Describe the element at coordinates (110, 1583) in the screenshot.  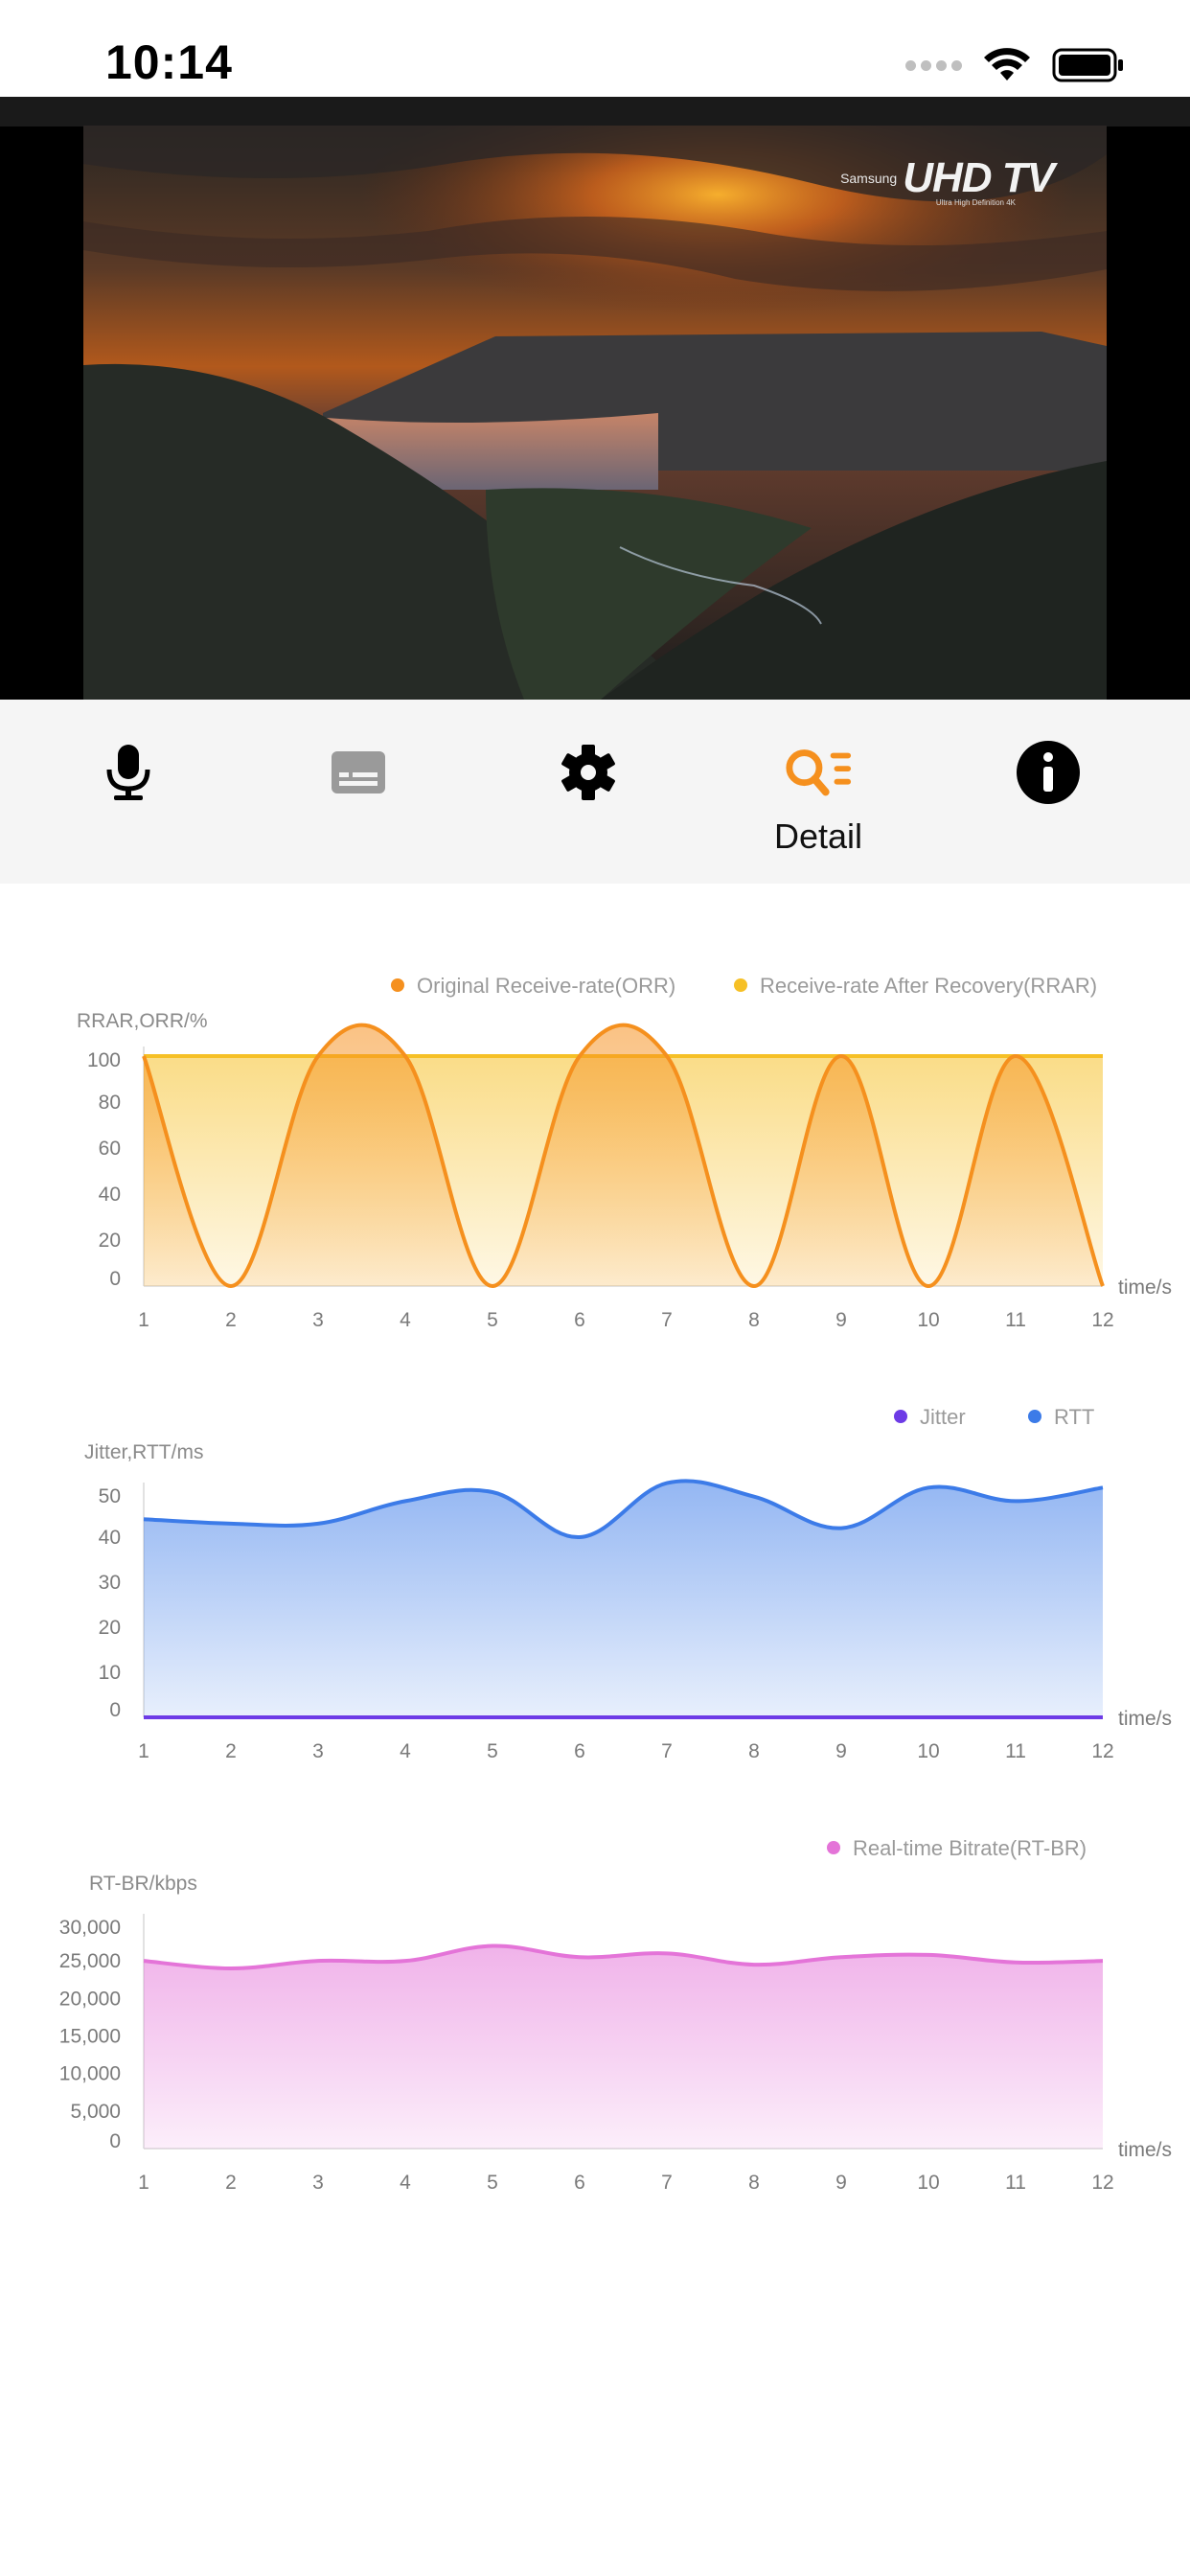
I see `y-tick-label: 30` at that location.